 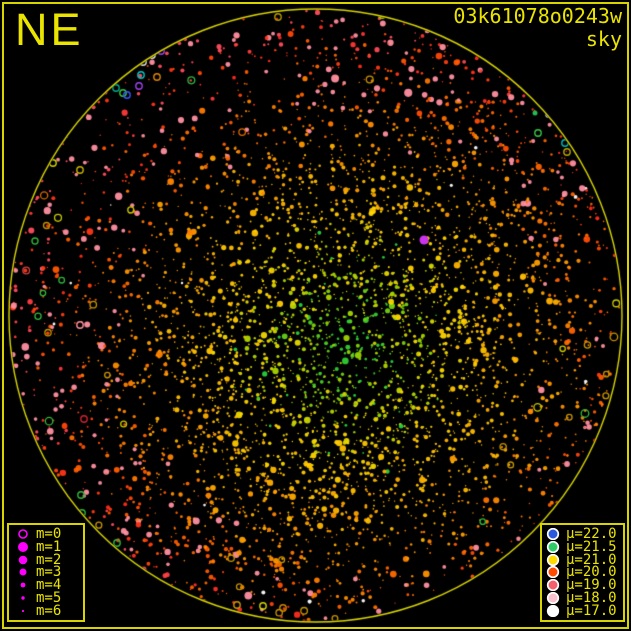 I want to click on mu22-dot-icon, so click(x=553, y=534).